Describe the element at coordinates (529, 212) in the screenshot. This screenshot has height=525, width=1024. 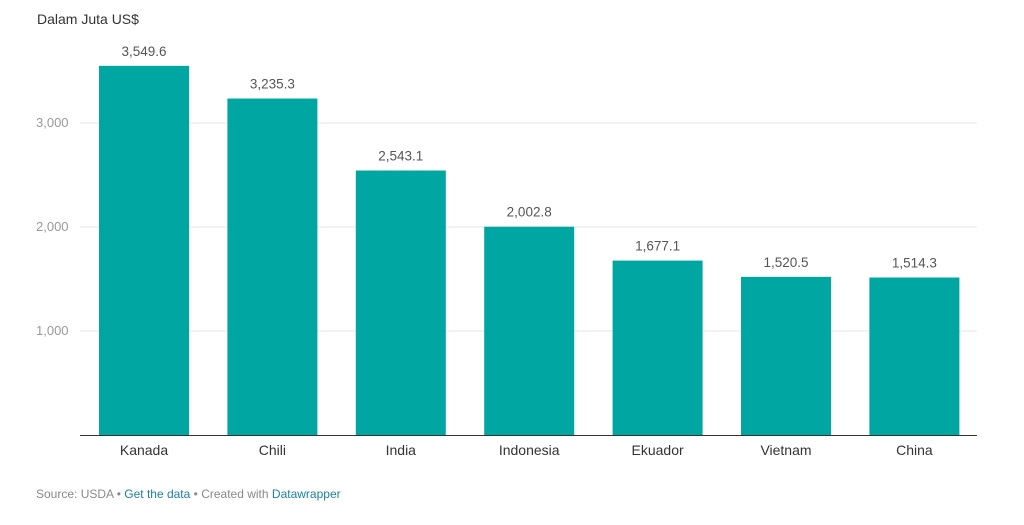
I see `data-label: 2,002.8` at that location.